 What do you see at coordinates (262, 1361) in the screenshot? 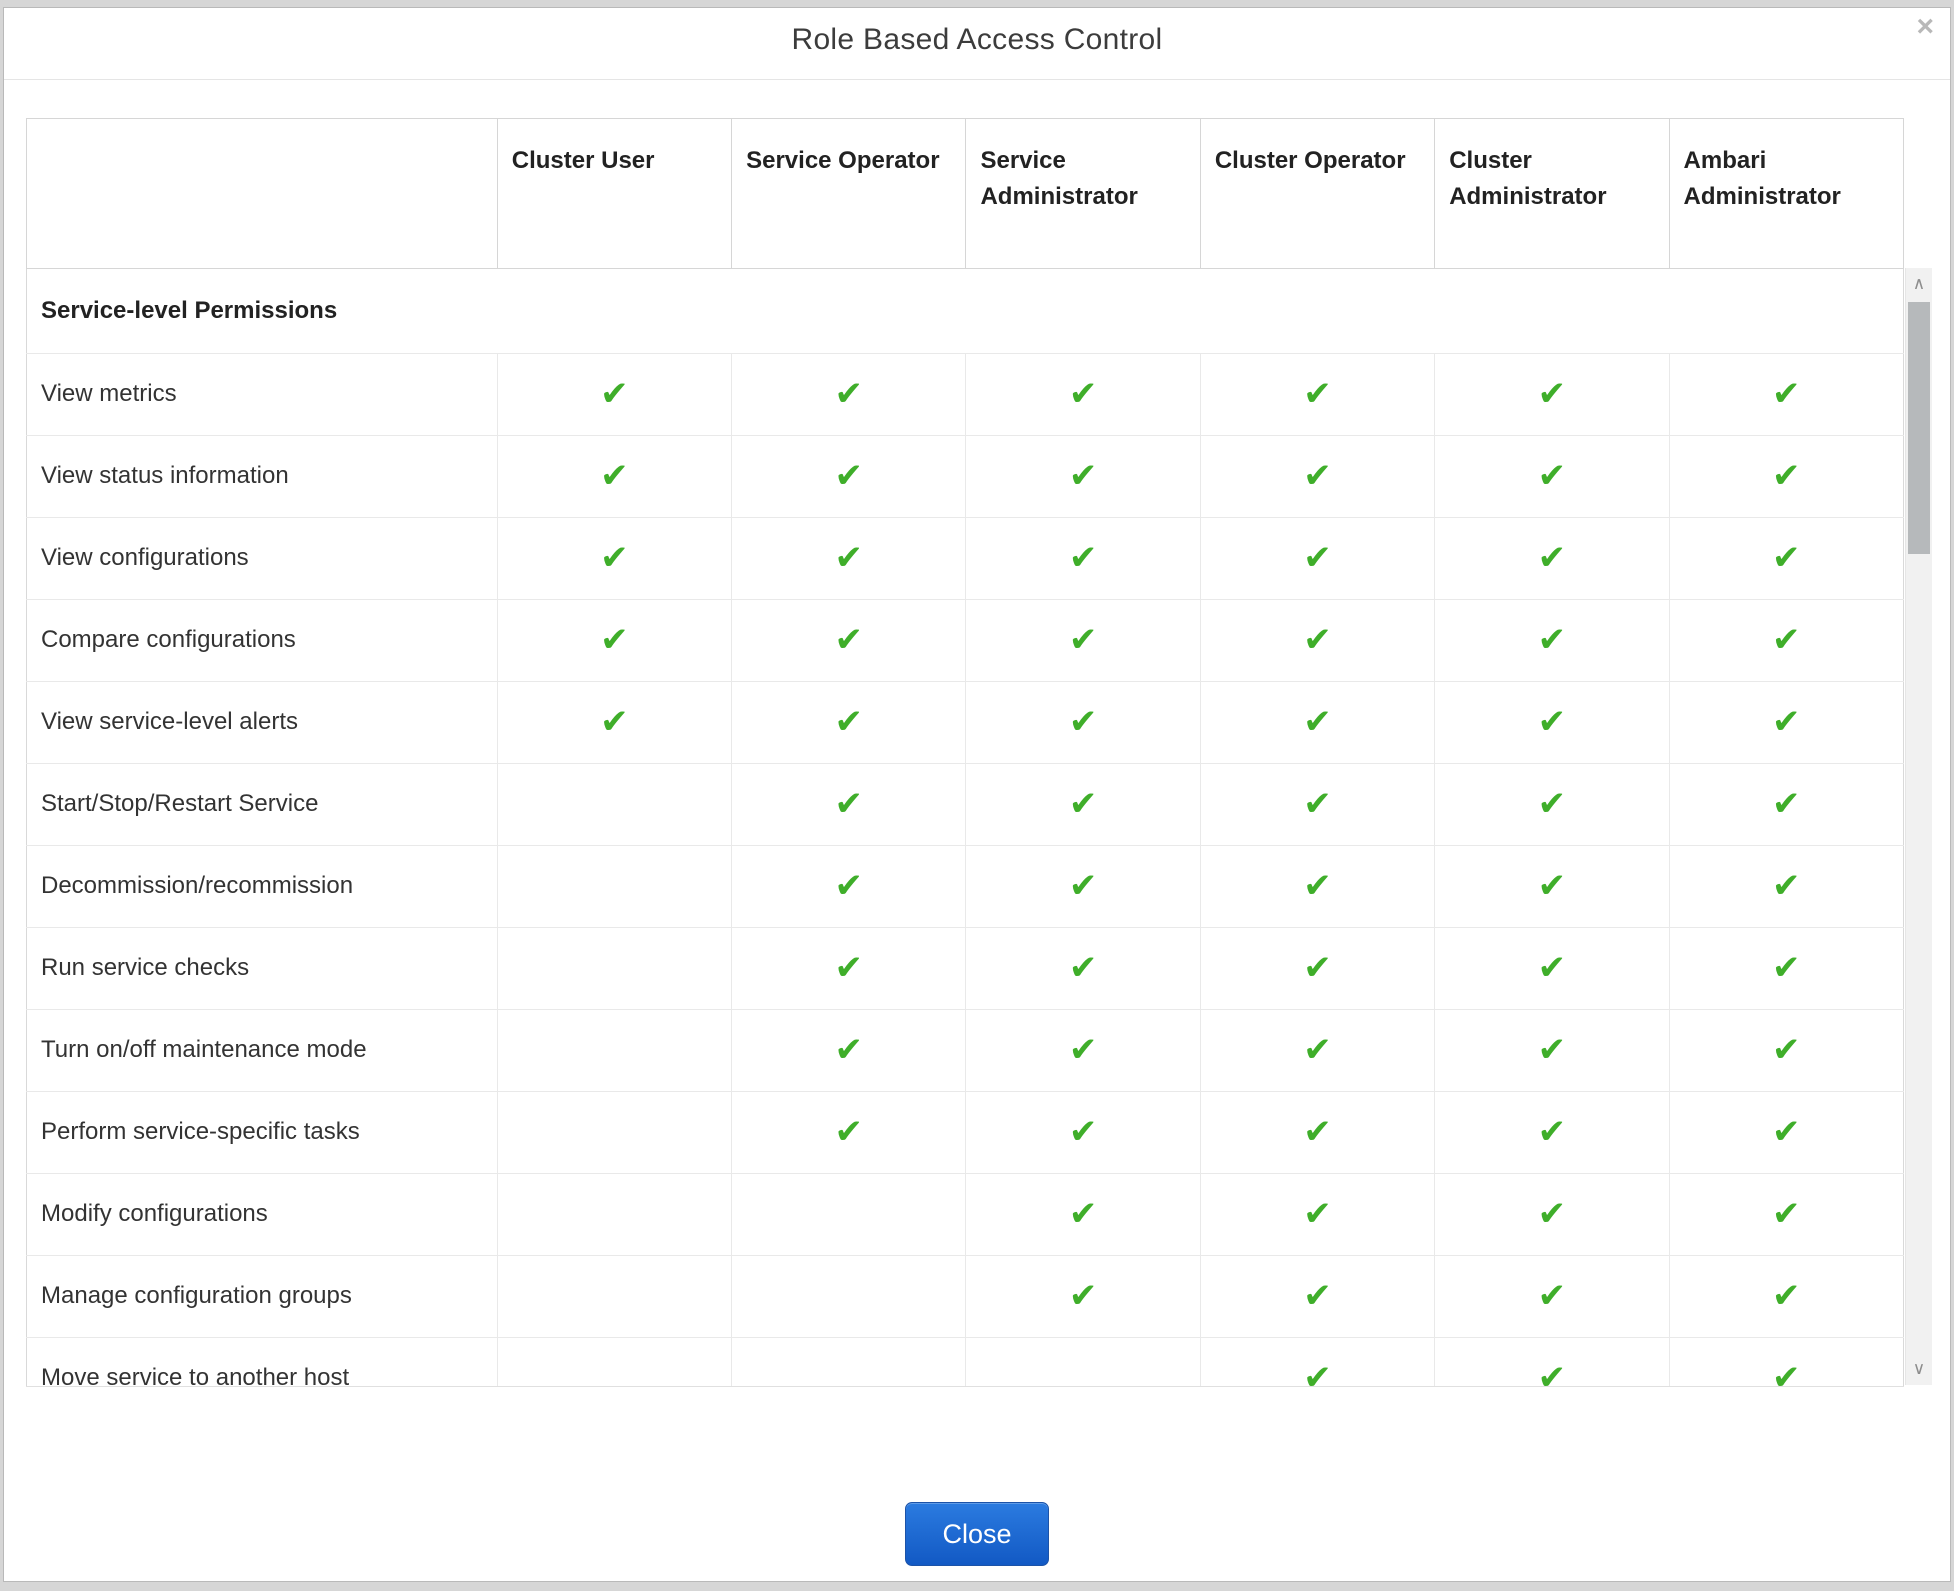
I see `permission-label: Move service to another host` at bounding box center [262, 1361].